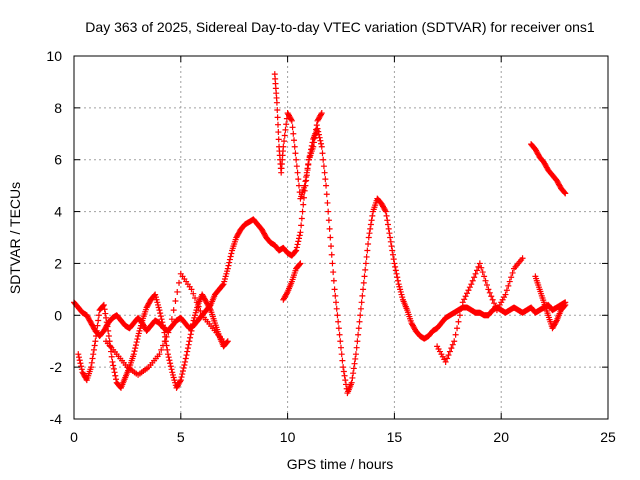 This screenshot has height=480, width=640. Describe the element at coordinates (548, 169) in the screenshot. I see `series-SDTVAR-cluster-f` at that location.